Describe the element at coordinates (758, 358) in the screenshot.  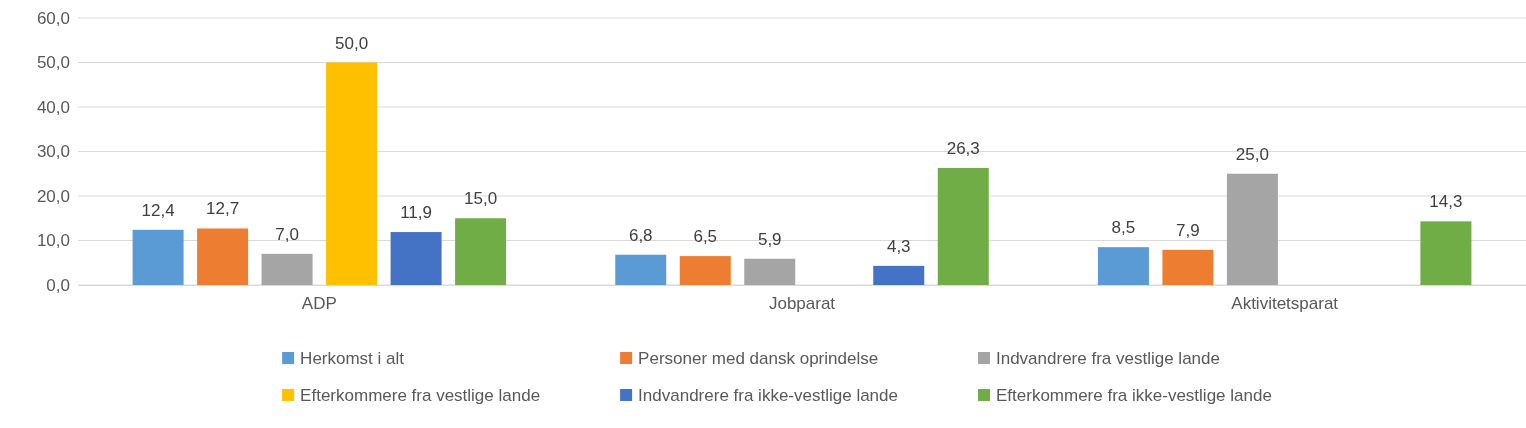
I see `legend-label: Personer med dansk oprindelse` at that location.